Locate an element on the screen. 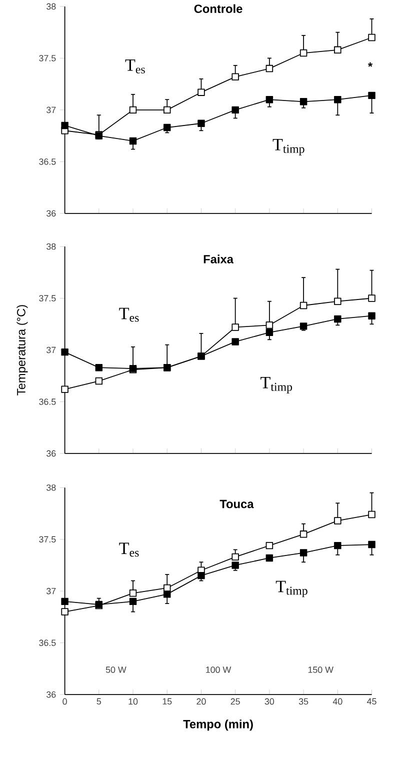  x-tick-label: 25 is located at coordinates (235, 701).